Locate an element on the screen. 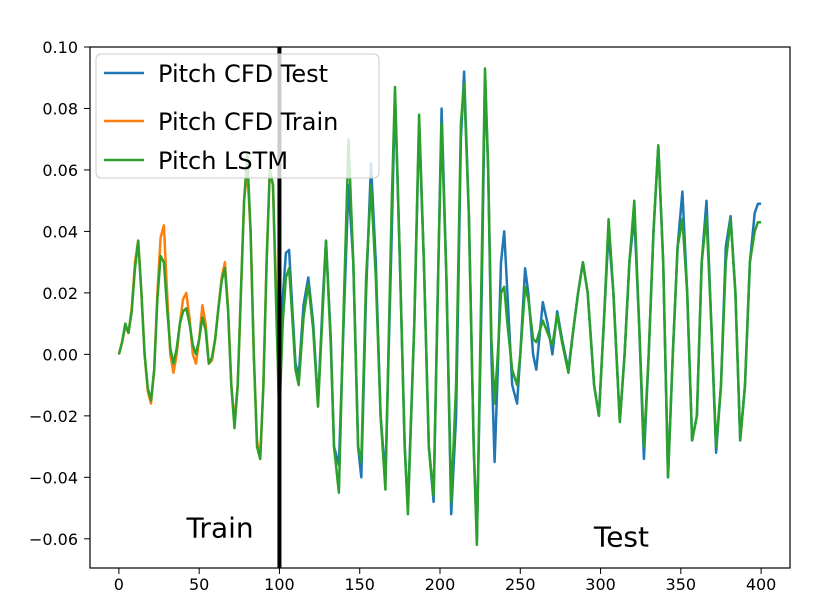 Image resolution: width=830 pixels, height=616 pixels. x-tick-label: 300 is located at coordinates (600, 584).